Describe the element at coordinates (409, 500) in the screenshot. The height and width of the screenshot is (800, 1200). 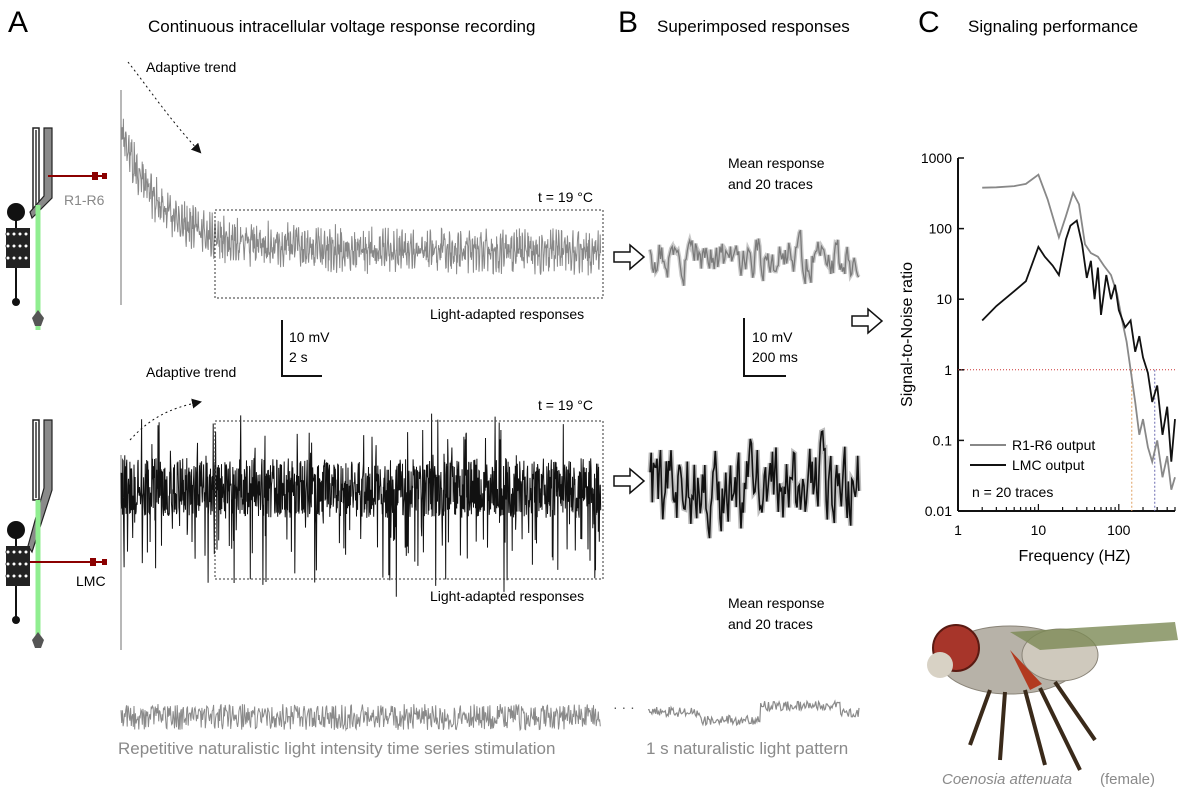
I see `lmc-adapted-box` at that location.